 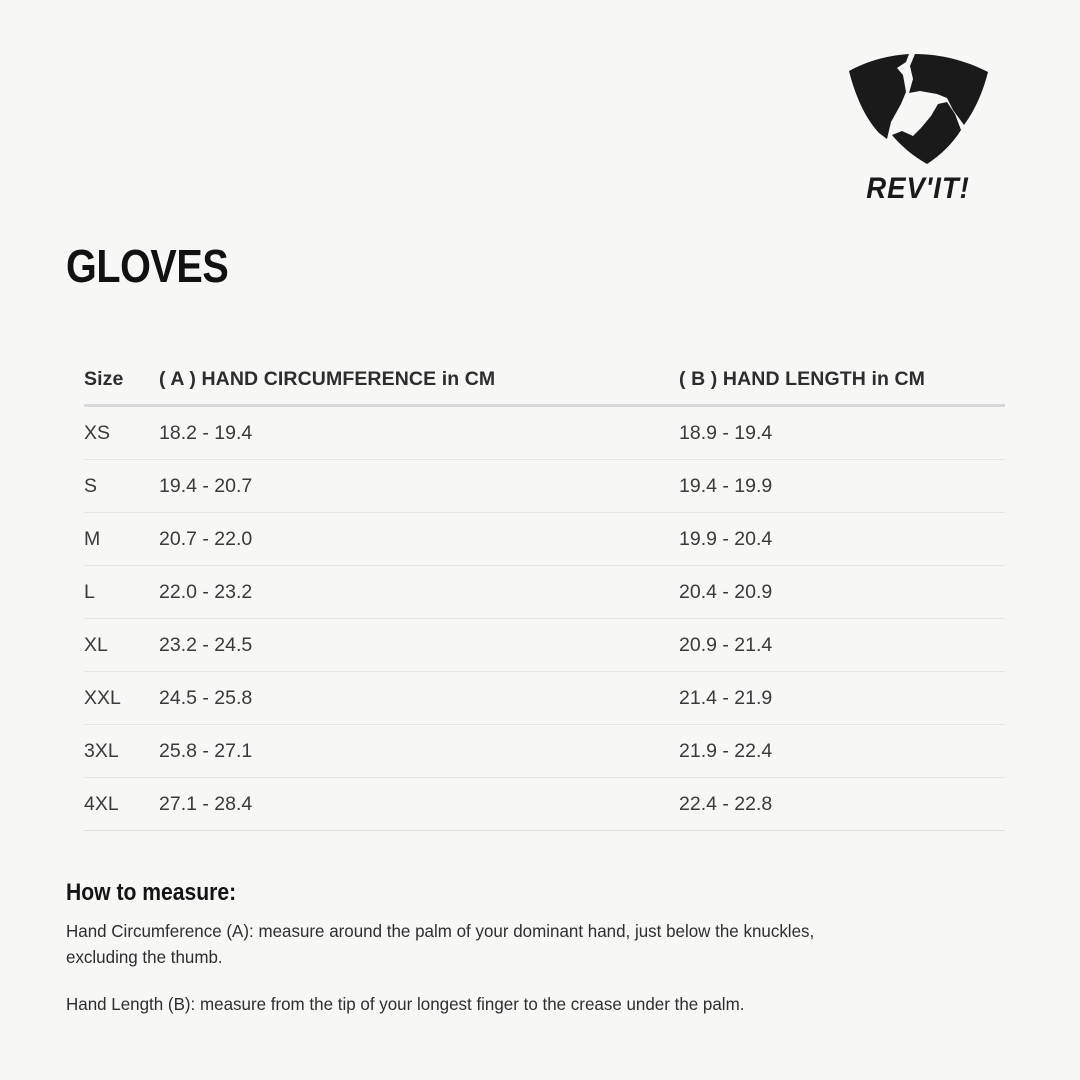 I want to click on cell-size: L, so click(x=121, y=592).